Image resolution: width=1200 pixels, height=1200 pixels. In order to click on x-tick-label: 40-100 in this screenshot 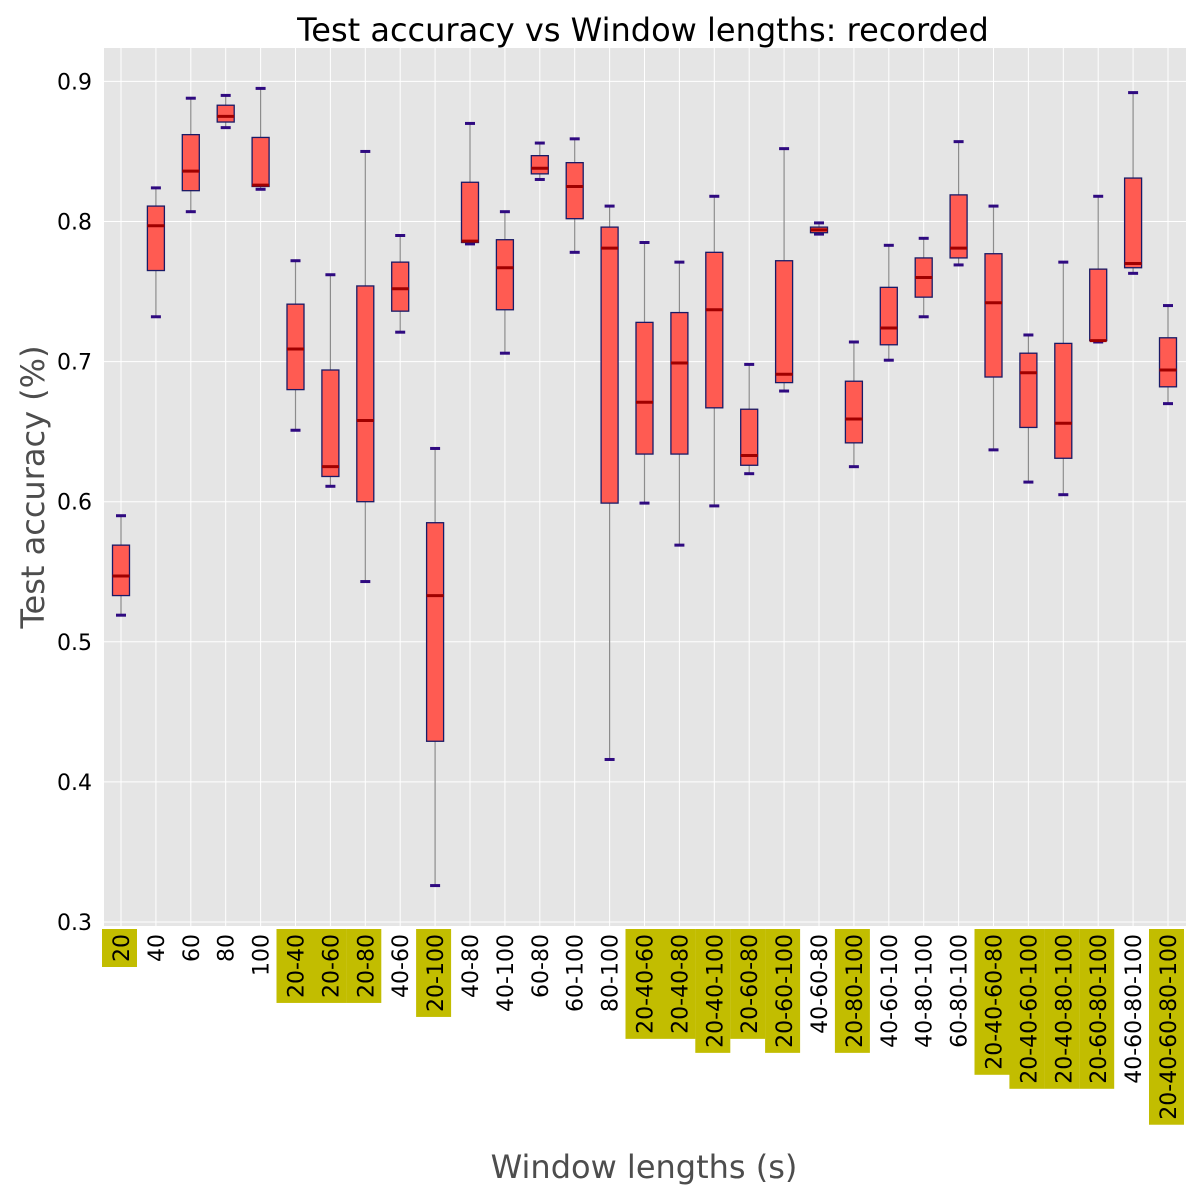, I will do `click(506, 973)`.